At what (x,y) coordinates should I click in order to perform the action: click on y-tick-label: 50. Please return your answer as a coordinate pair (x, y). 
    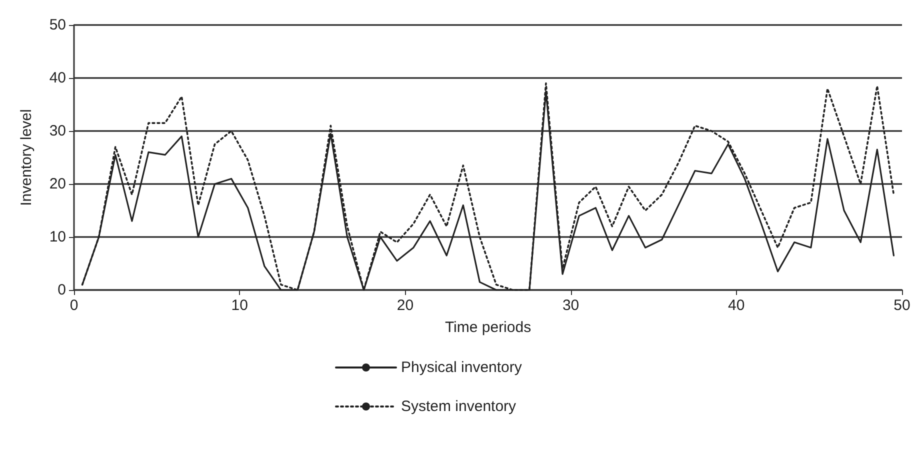
    Looking at the image, I should click on (57, 25).